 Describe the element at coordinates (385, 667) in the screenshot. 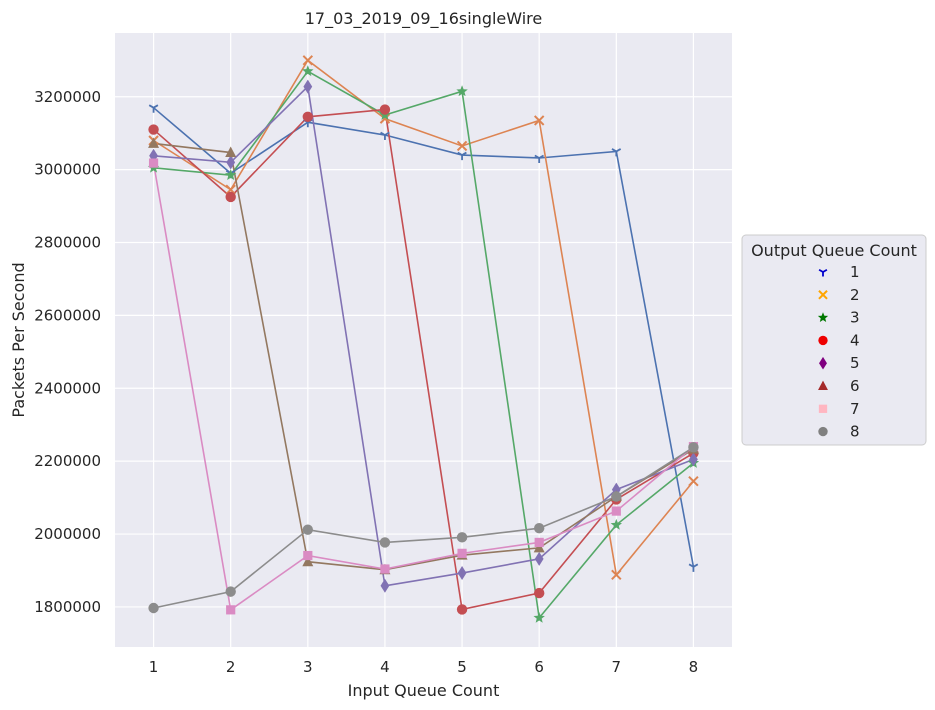

I see `x-tick-label: 4` at that location.